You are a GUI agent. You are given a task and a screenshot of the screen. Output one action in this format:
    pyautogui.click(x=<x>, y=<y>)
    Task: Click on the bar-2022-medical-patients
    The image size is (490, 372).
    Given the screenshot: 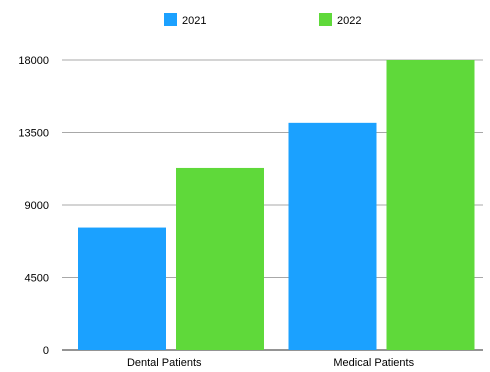 What is the action you would take?
    pyautogui.click(x=430, y=205)
    